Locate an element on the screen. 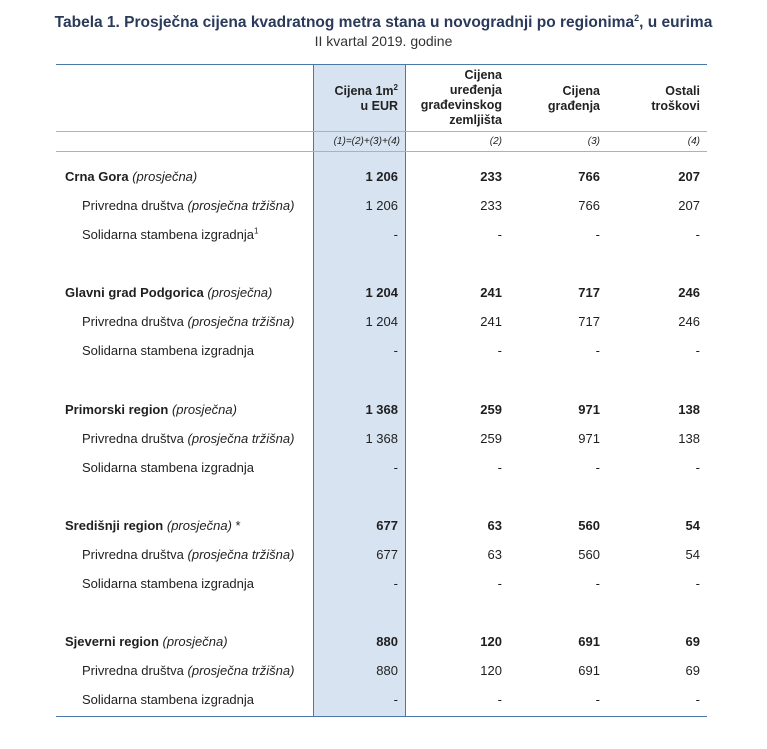 The width and height of the screenshot is (767, 749). highlighted-column is located at coordinates (359, 391).